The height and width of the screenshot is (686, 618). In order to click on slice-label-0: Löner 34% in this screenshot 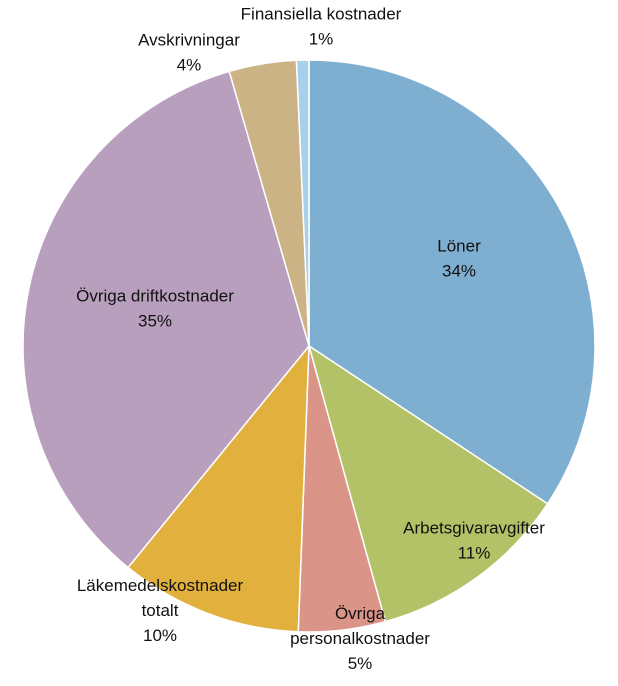, I will do `click(459, 259)`.